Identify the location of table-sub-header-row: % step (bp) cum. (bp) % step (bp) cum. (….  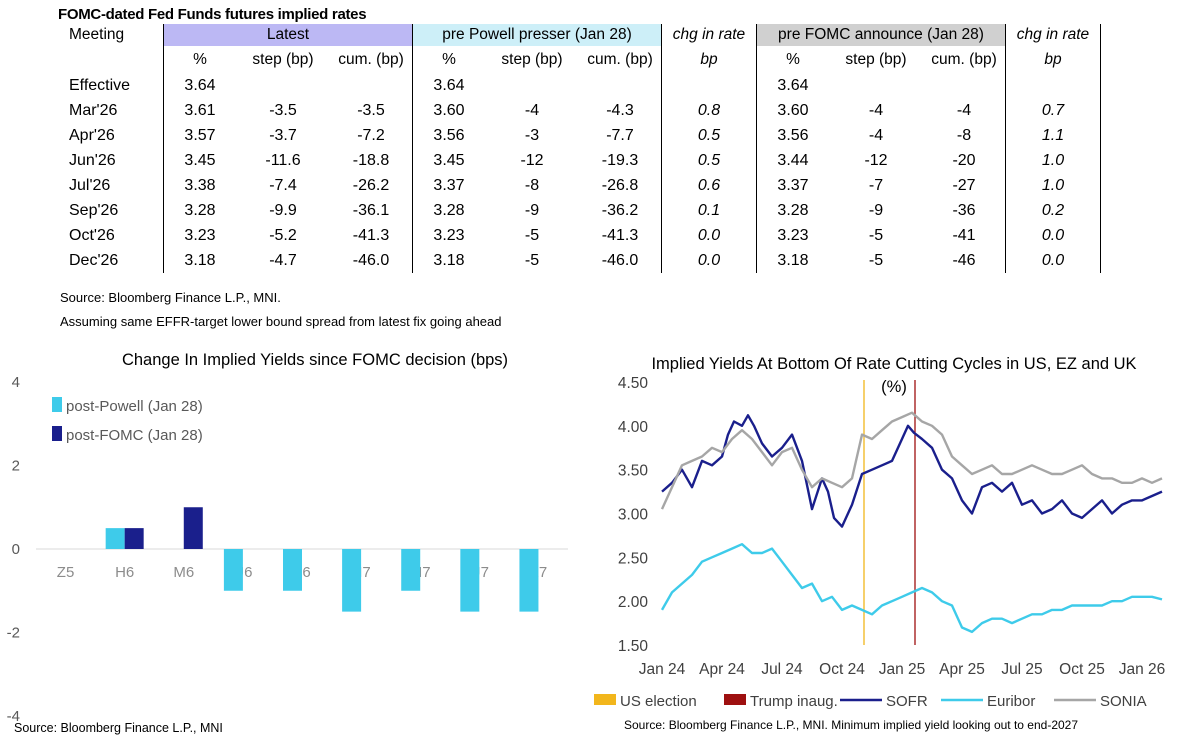
(578, 59).